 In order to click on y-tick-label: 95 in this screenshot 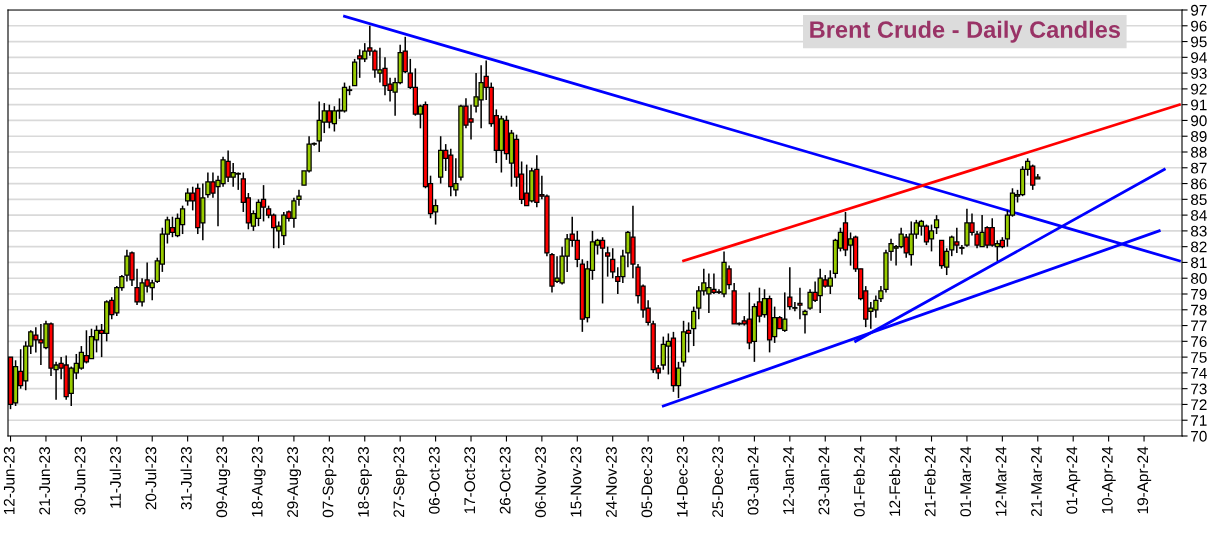, I will do `click(1199, 42)`.